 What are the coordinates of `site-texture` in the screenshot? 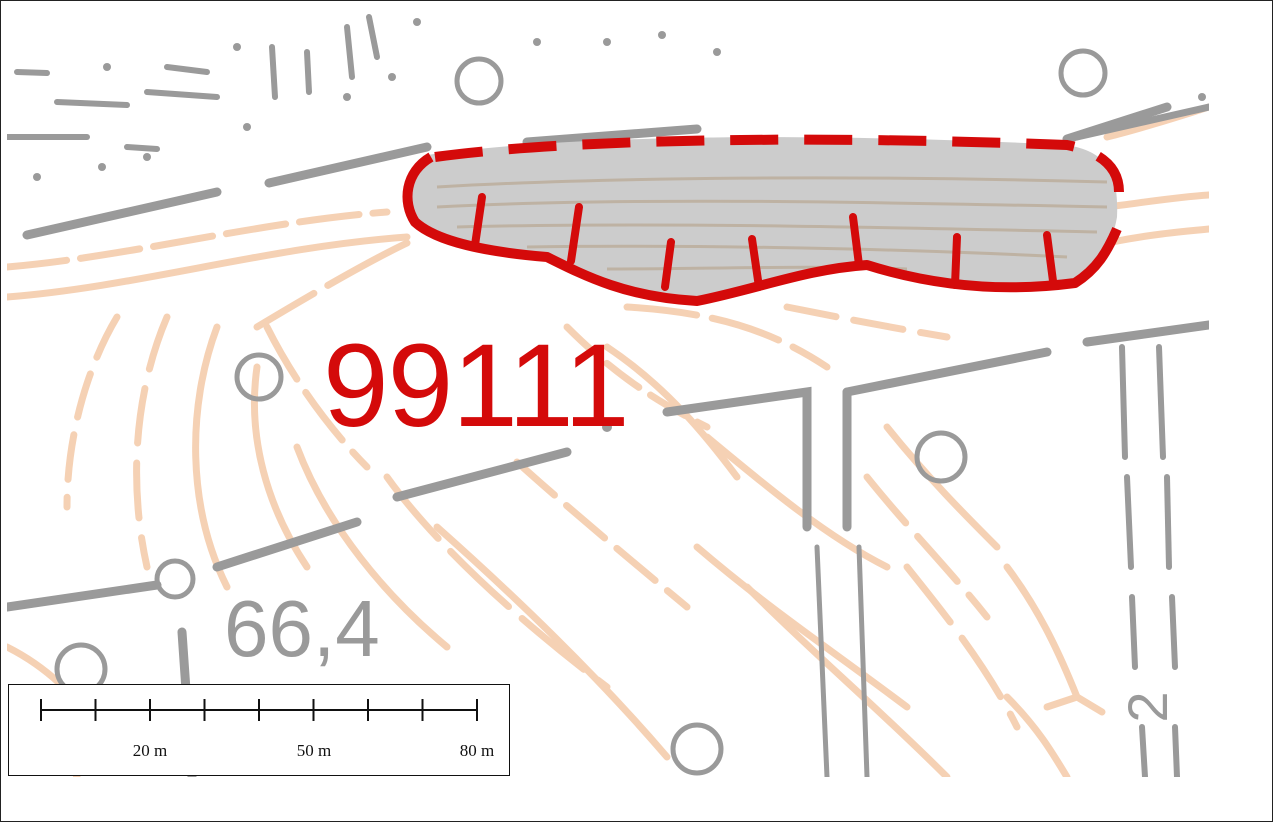 It's located at (772, 223).